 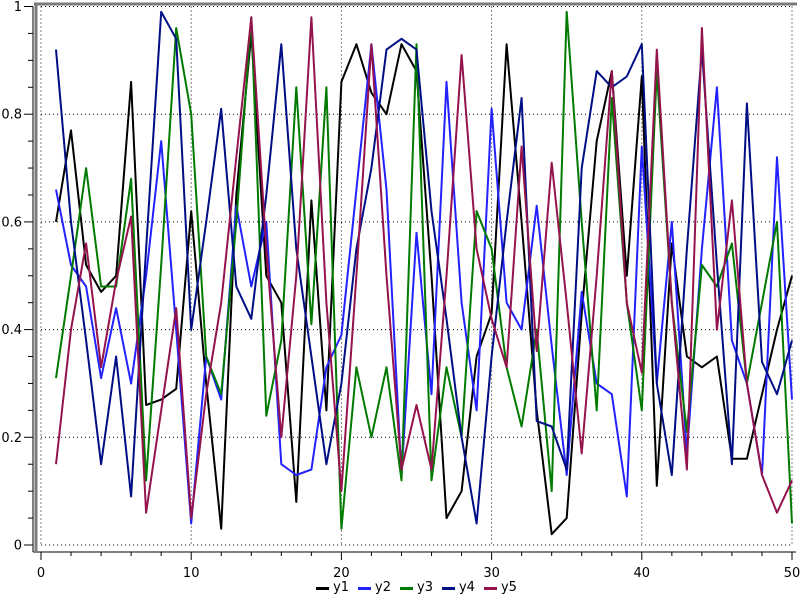 I want to click on y-tick-label: 0, so click(x=18, y=546).